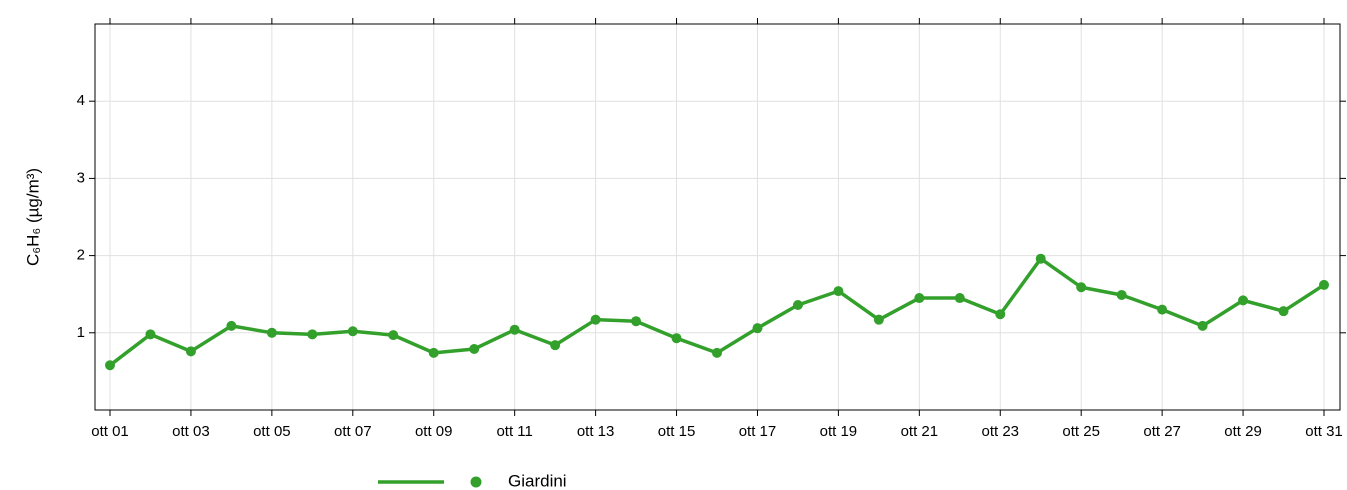  Describe the element at coordinates (596, 431) in the screenshot. I see `x-tick-label: ott 13` at that location.